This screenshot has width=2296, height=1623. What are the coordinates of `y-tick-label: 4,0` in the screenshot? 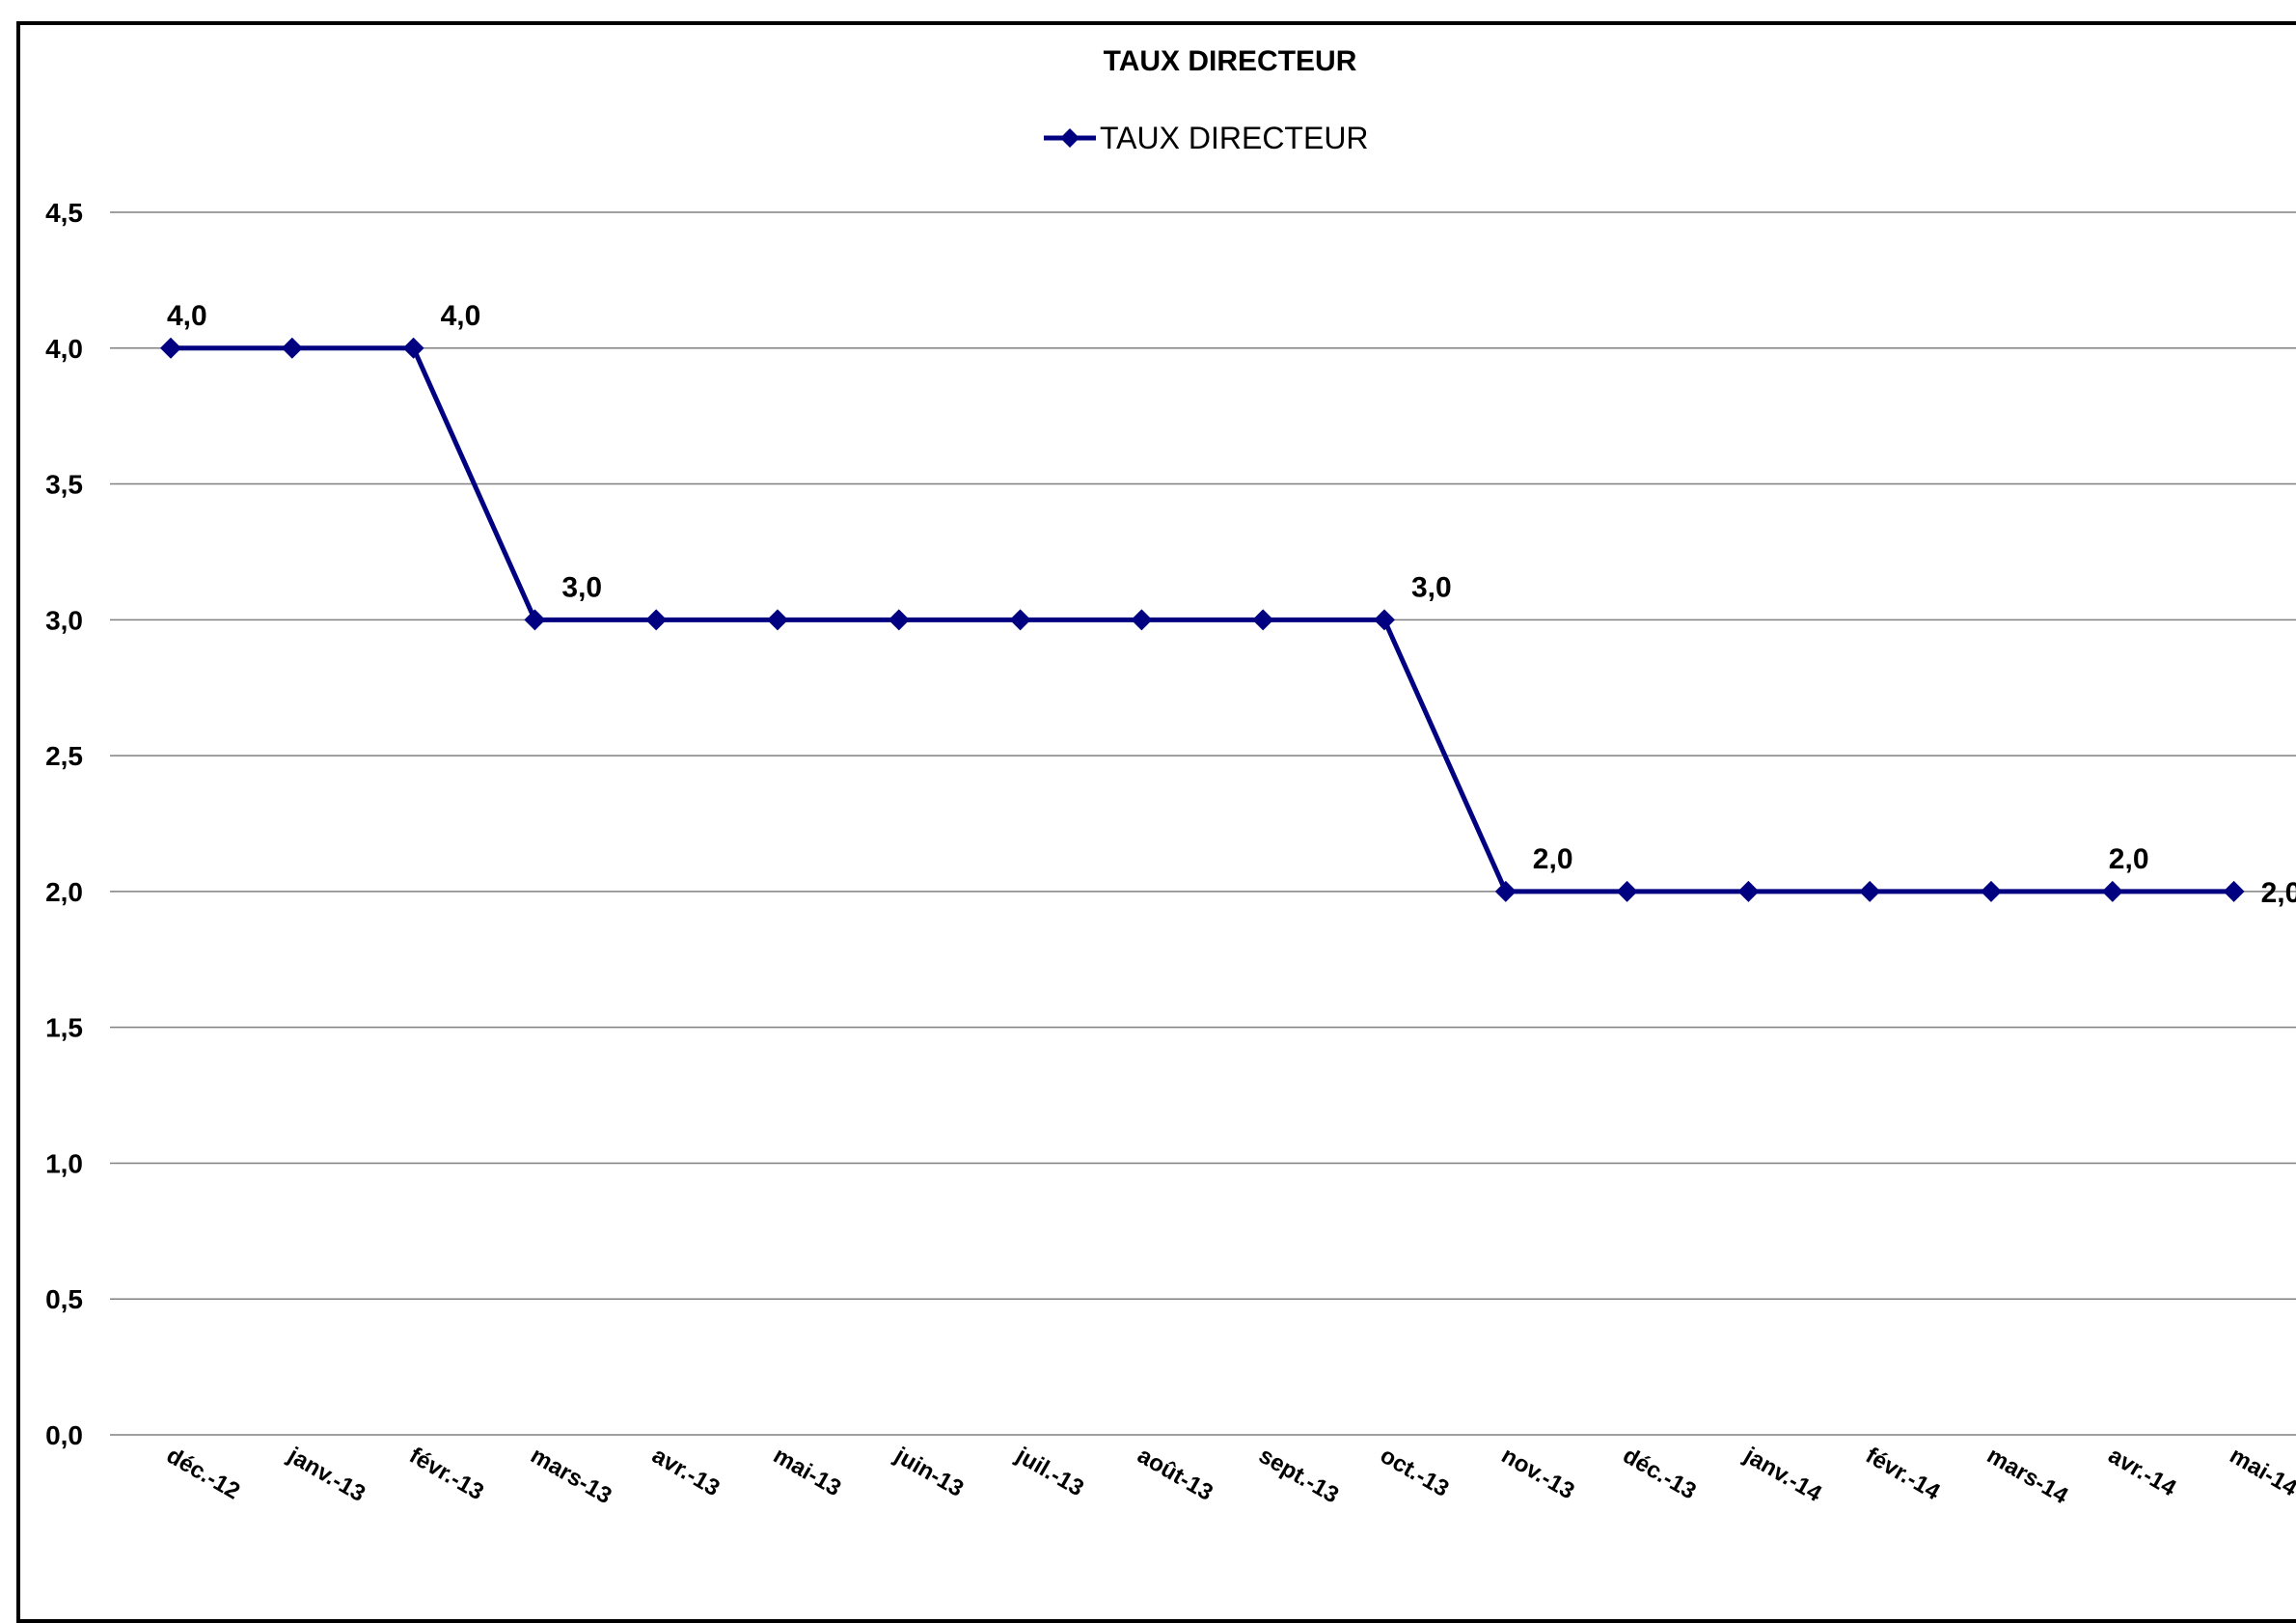 It's located at (64, 349).